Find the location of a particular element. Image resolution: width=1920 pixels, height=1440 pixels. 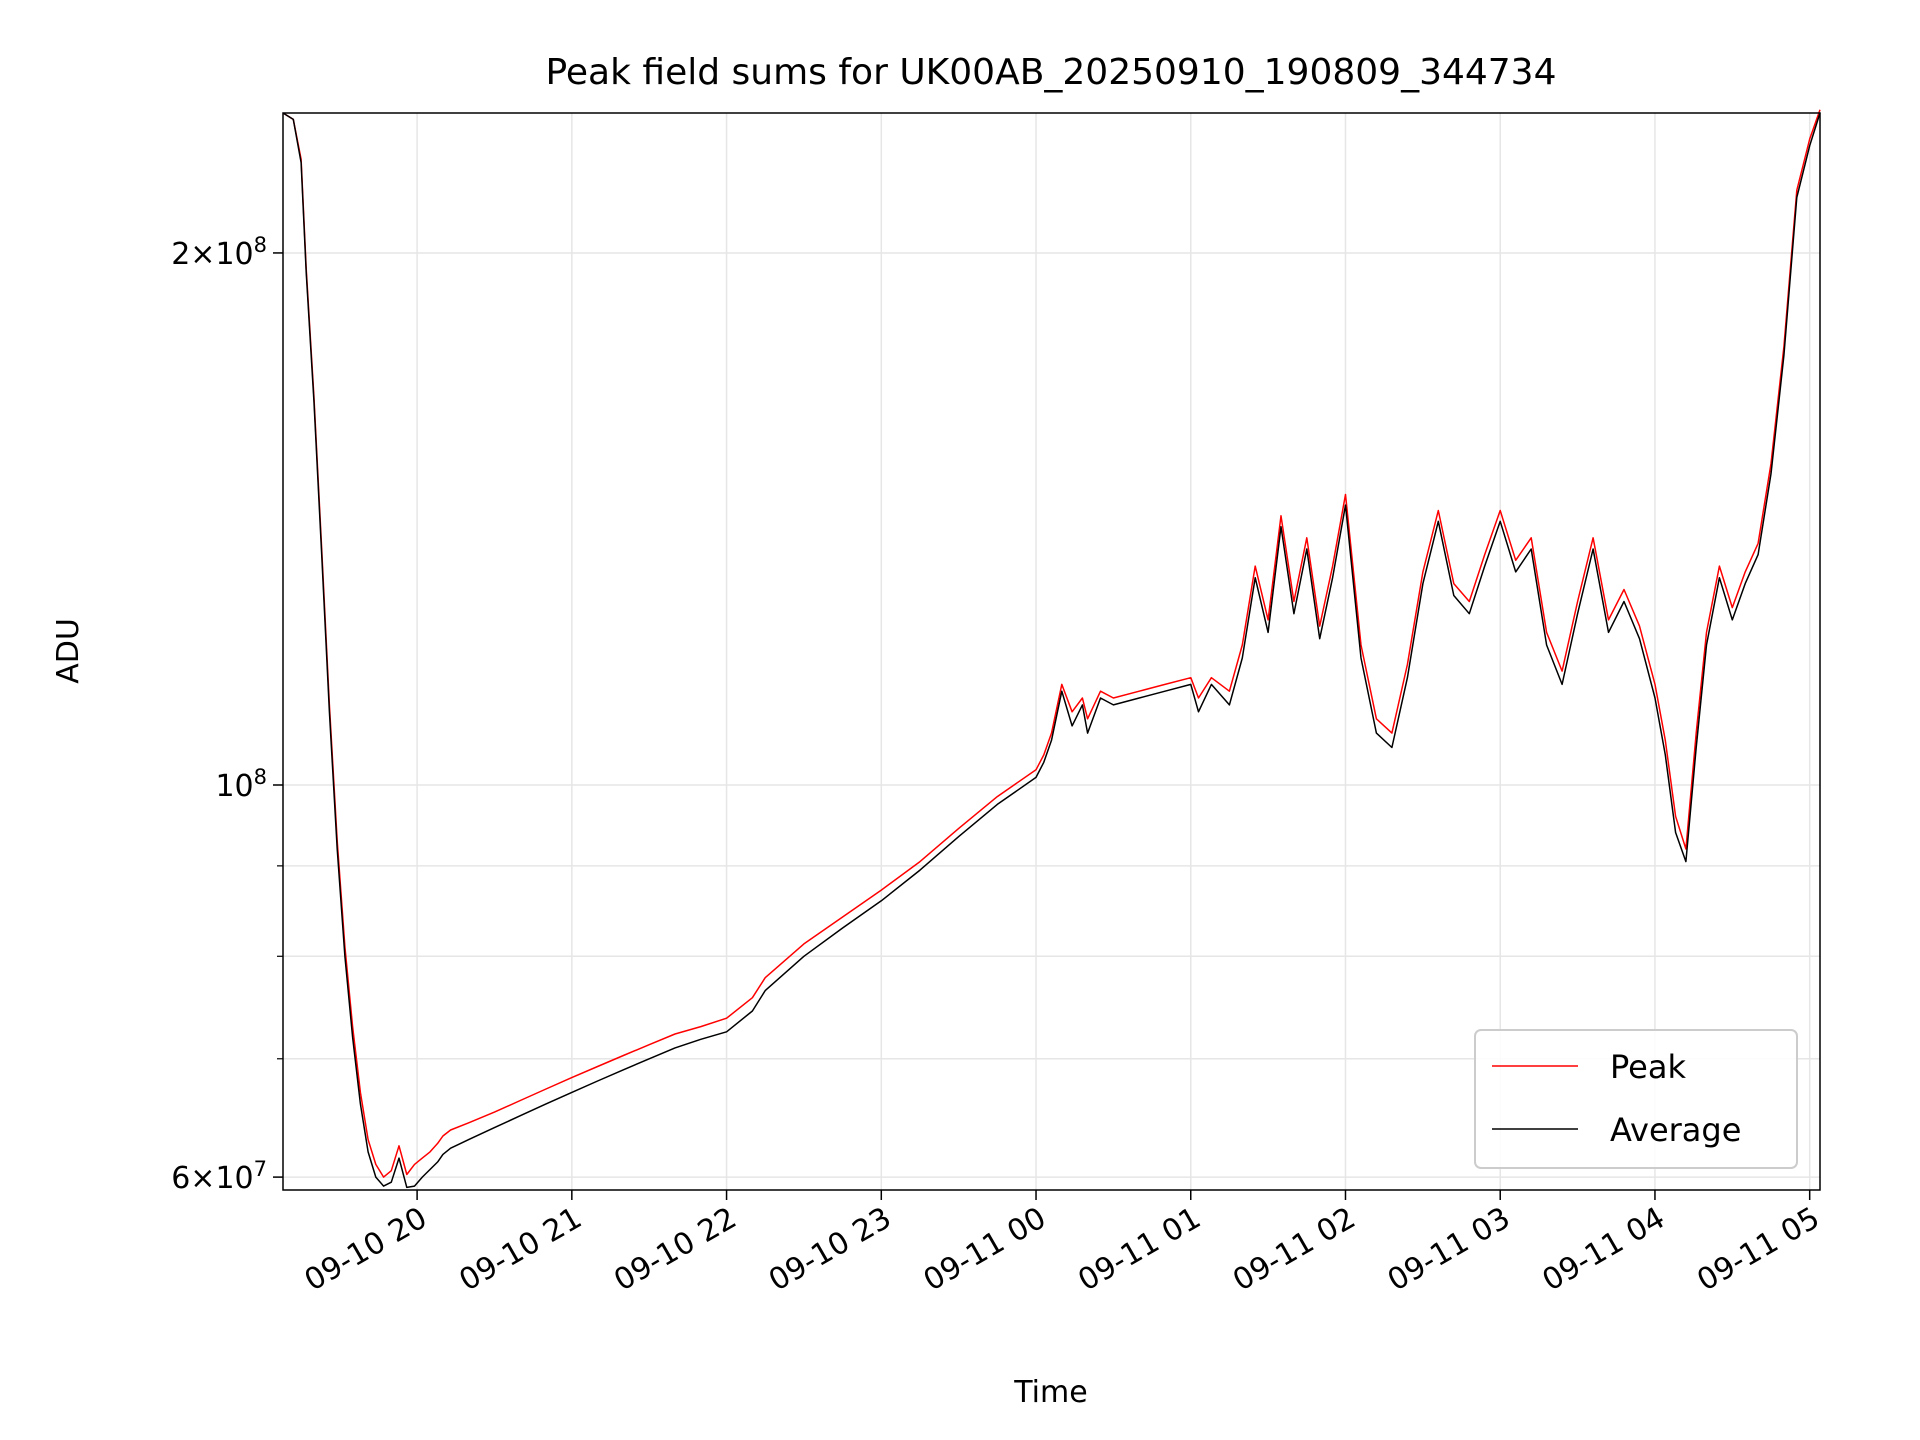

legend: Peak Average is located at coordinates (1636, 1099).